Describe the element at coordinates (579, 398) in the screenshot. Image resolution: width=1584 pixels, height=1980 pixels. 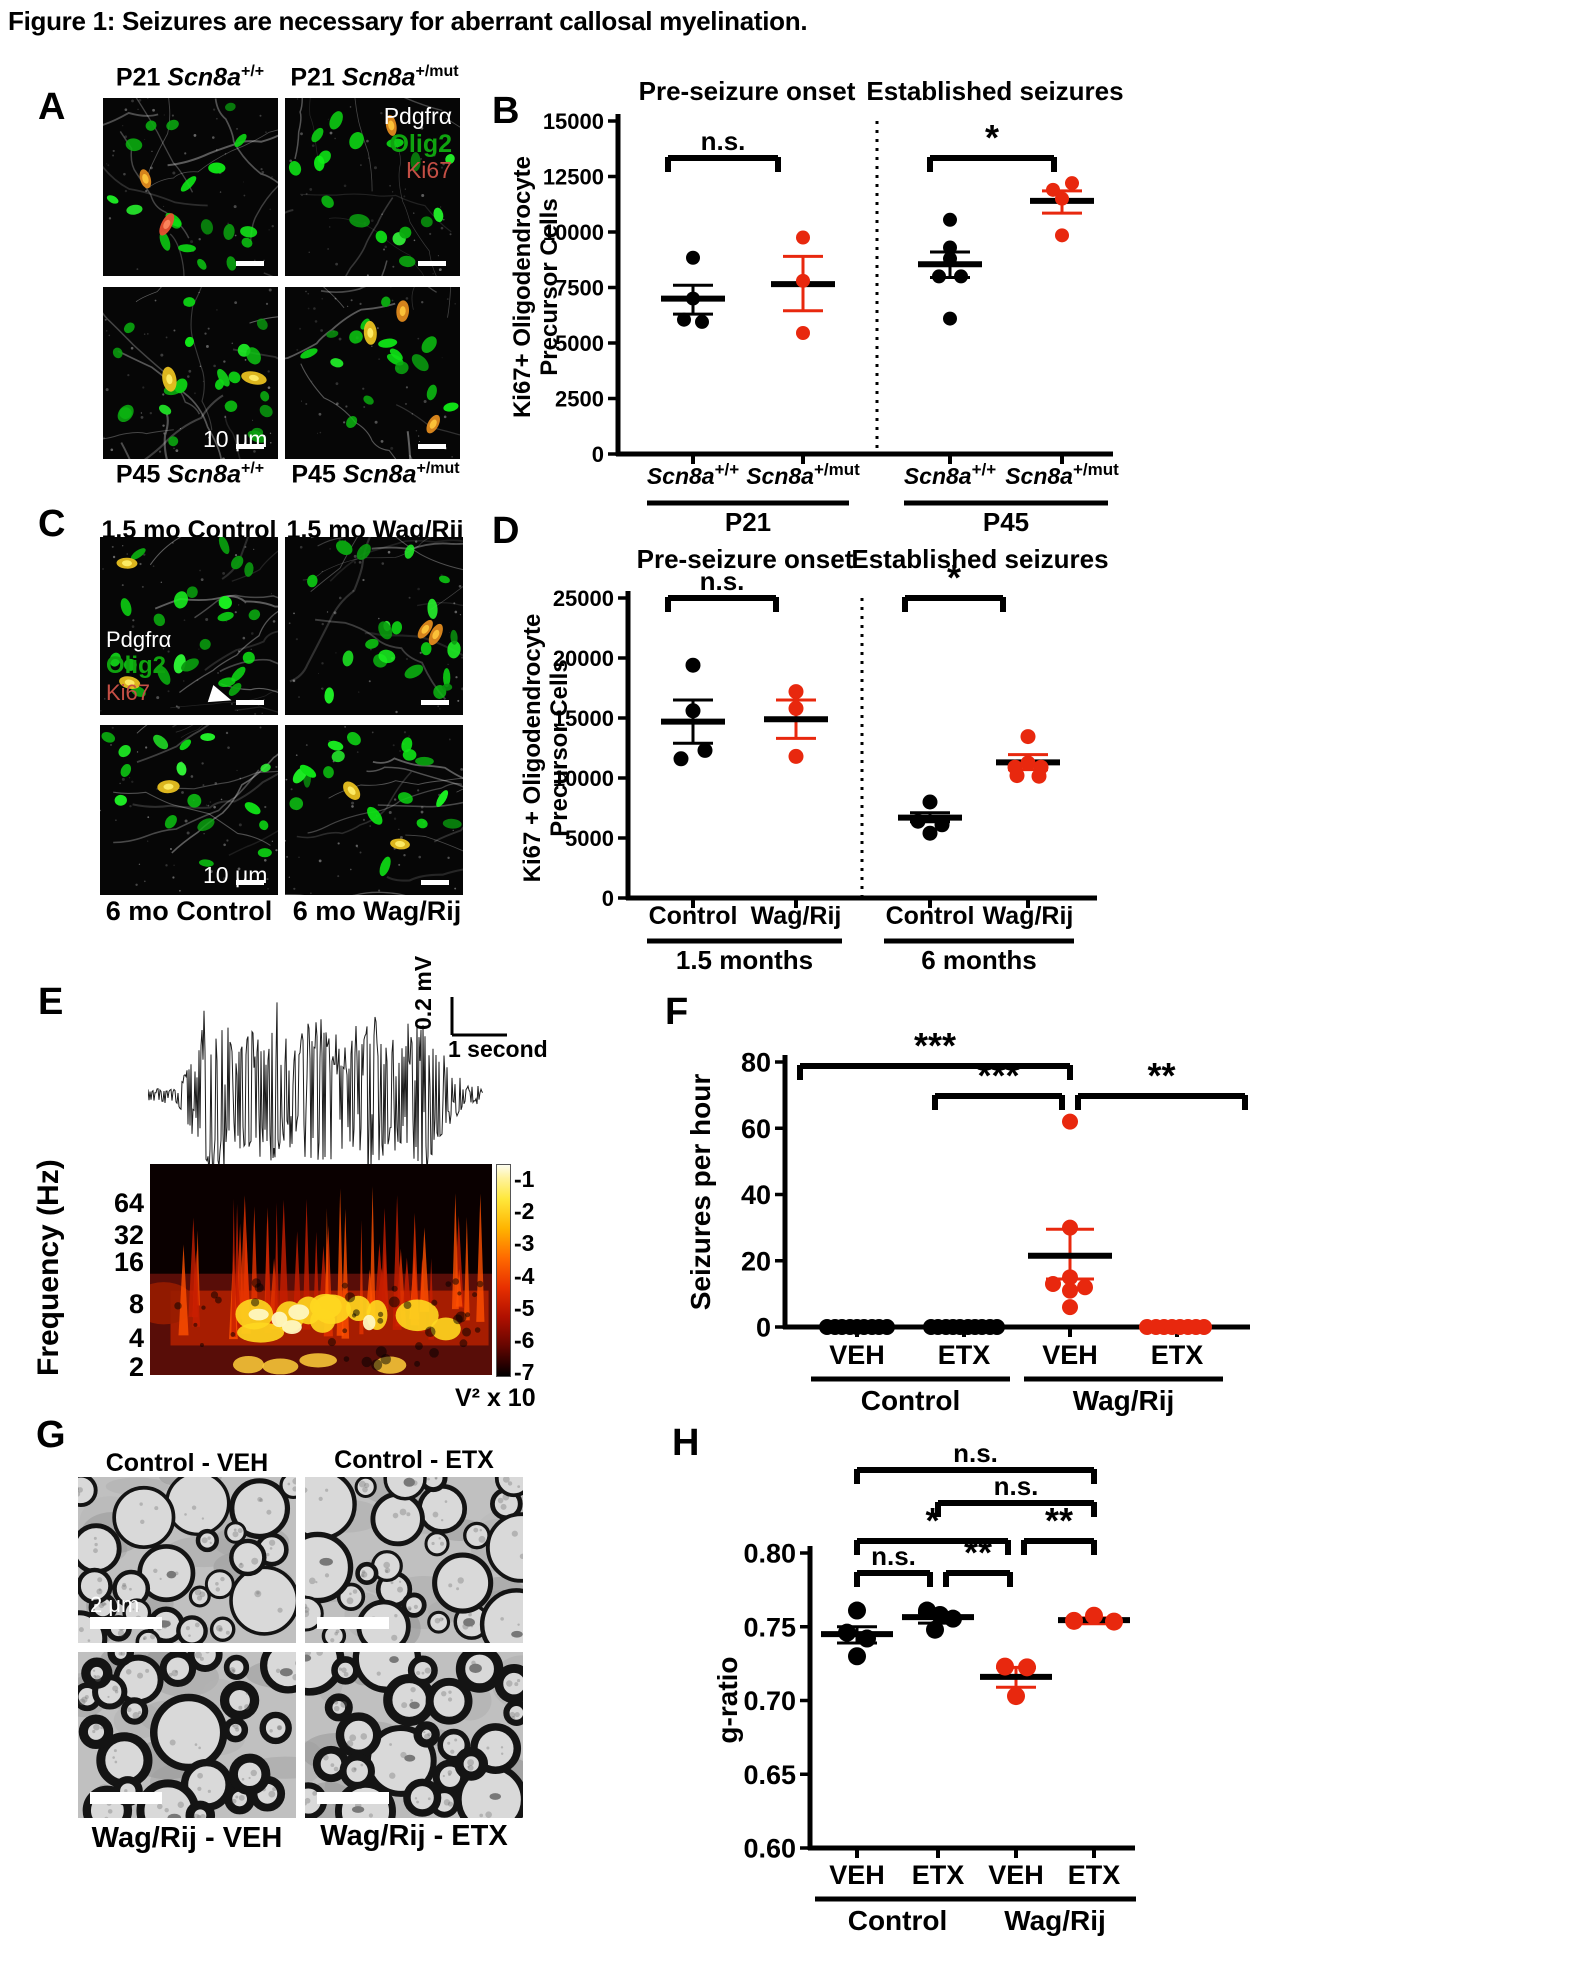
I see `svg-text: 2500` at that location.